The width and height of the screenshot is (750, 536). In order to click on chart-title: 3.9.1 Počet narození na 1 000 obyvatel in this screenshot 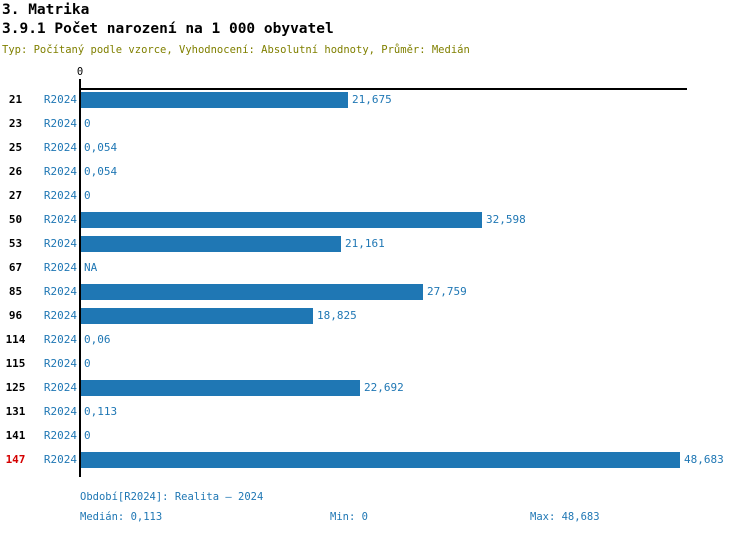, I will do `click(168, 29)`.